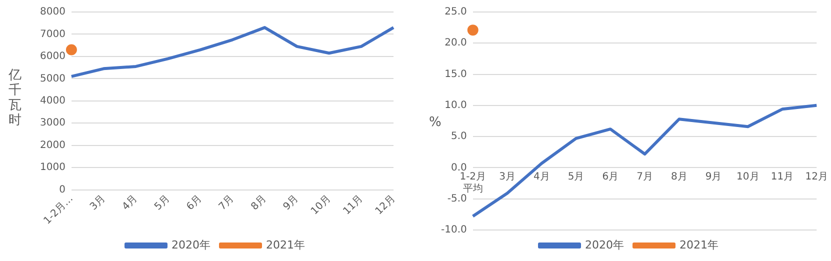 This screenshot has width=831, height=261. I want to click on y-tick-label: 1000, so click(53, 168).